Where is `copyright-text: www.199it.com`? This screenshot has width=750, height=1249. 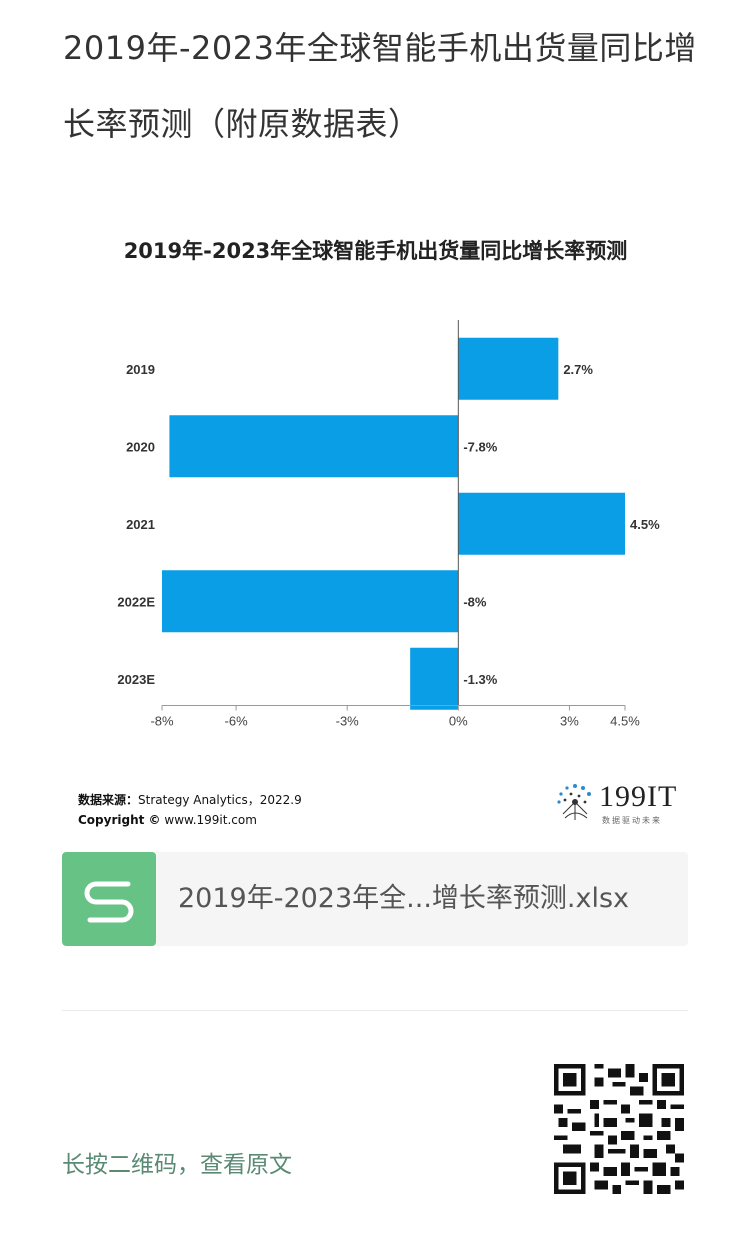
copyright-text: www.199it.com is located at coordinates (210, 820).